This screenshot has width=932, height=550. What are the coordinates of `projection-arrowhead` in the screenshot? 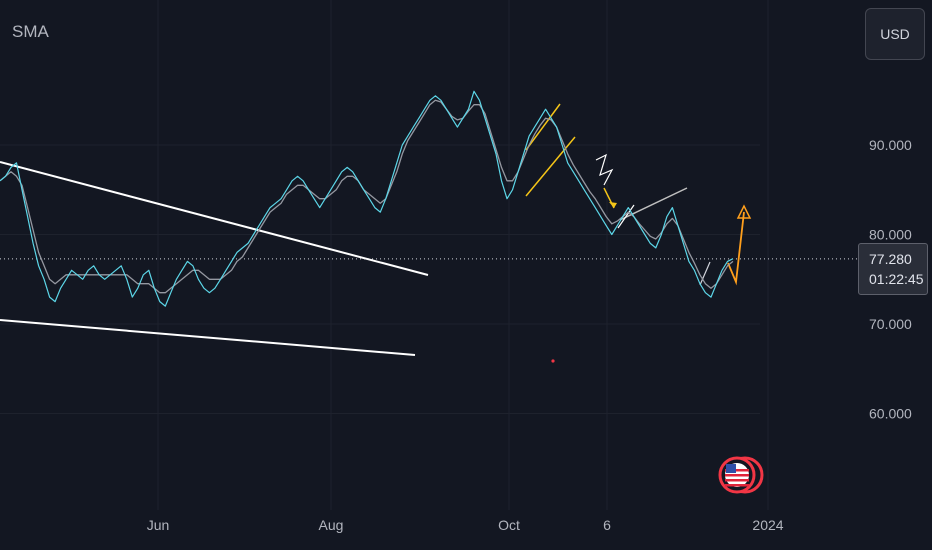 It's located at (744, 211).